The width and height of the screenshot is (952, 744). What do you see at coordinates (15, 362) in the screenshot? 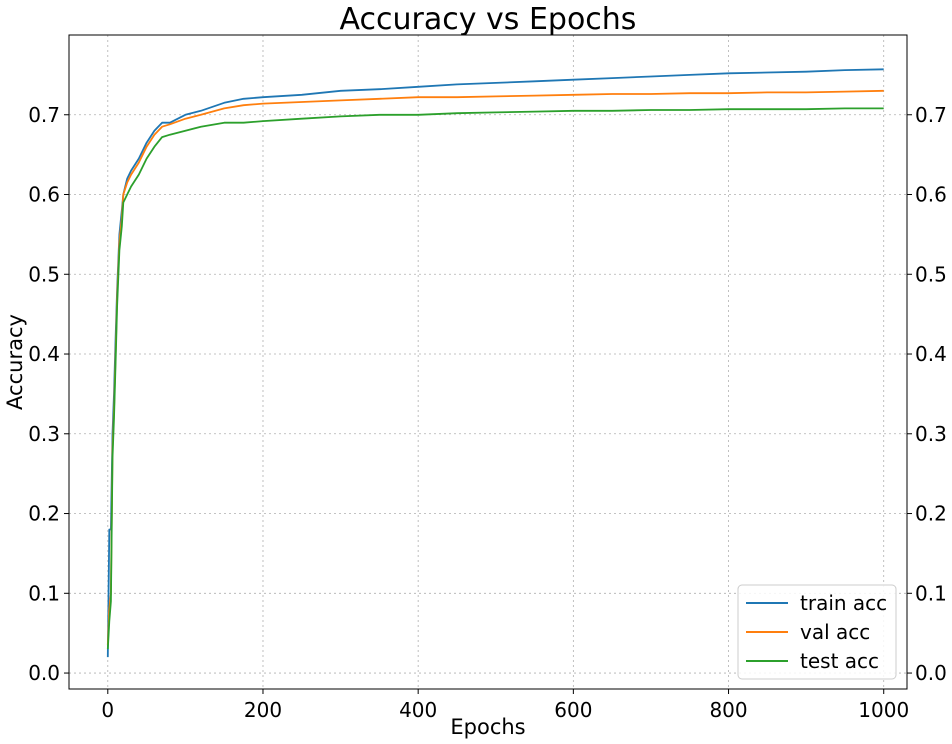
I see `y-axis-title: Accuracy` at bounding box center [15, 362].